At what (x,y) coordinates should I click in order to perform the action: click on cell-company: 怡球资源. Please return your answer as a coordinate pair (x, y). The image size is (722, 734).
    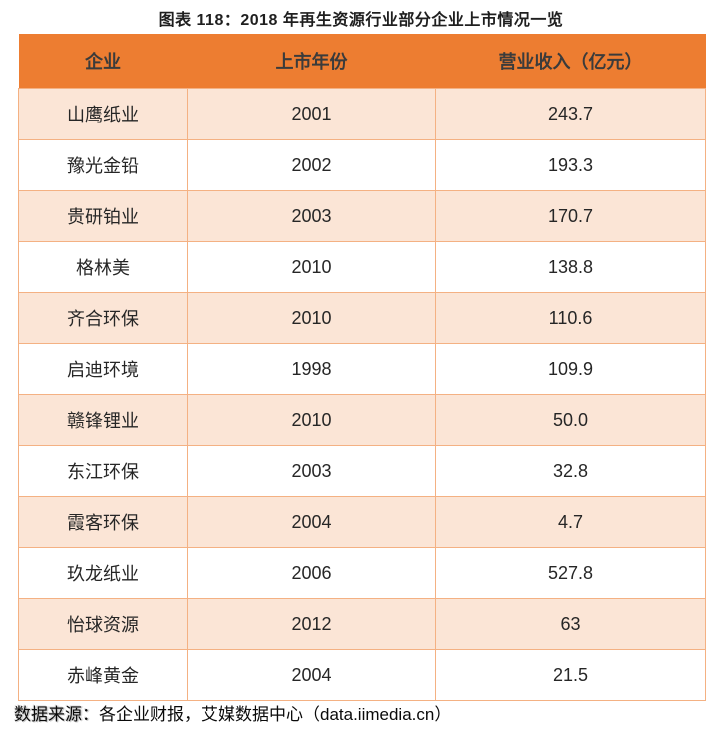
    Looking at the image, I should click on (103, 624).